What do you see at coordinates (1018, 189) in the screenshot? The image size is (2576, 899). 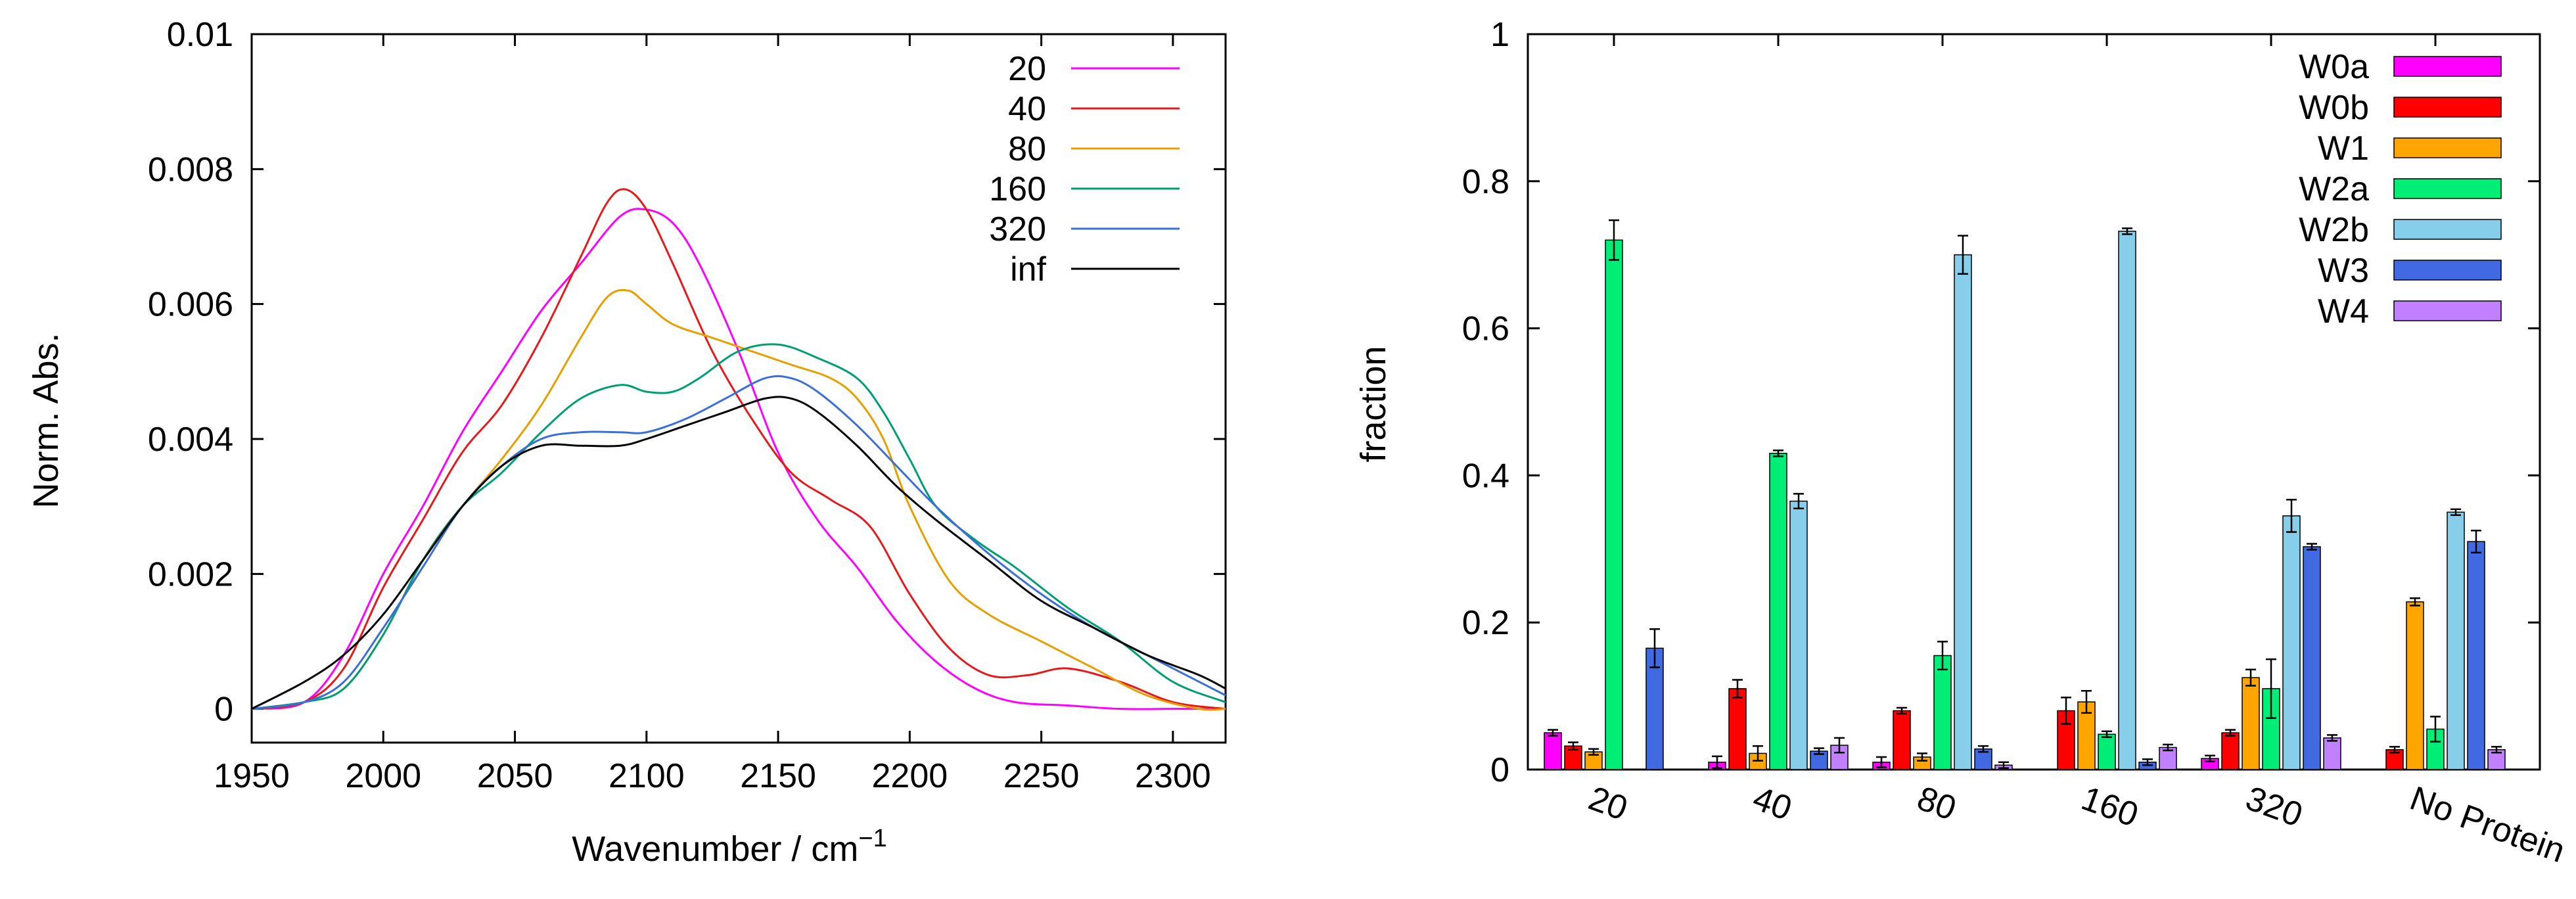 I see `spectrum-legend-label-160: 160` at bounding box center [1018, 189].